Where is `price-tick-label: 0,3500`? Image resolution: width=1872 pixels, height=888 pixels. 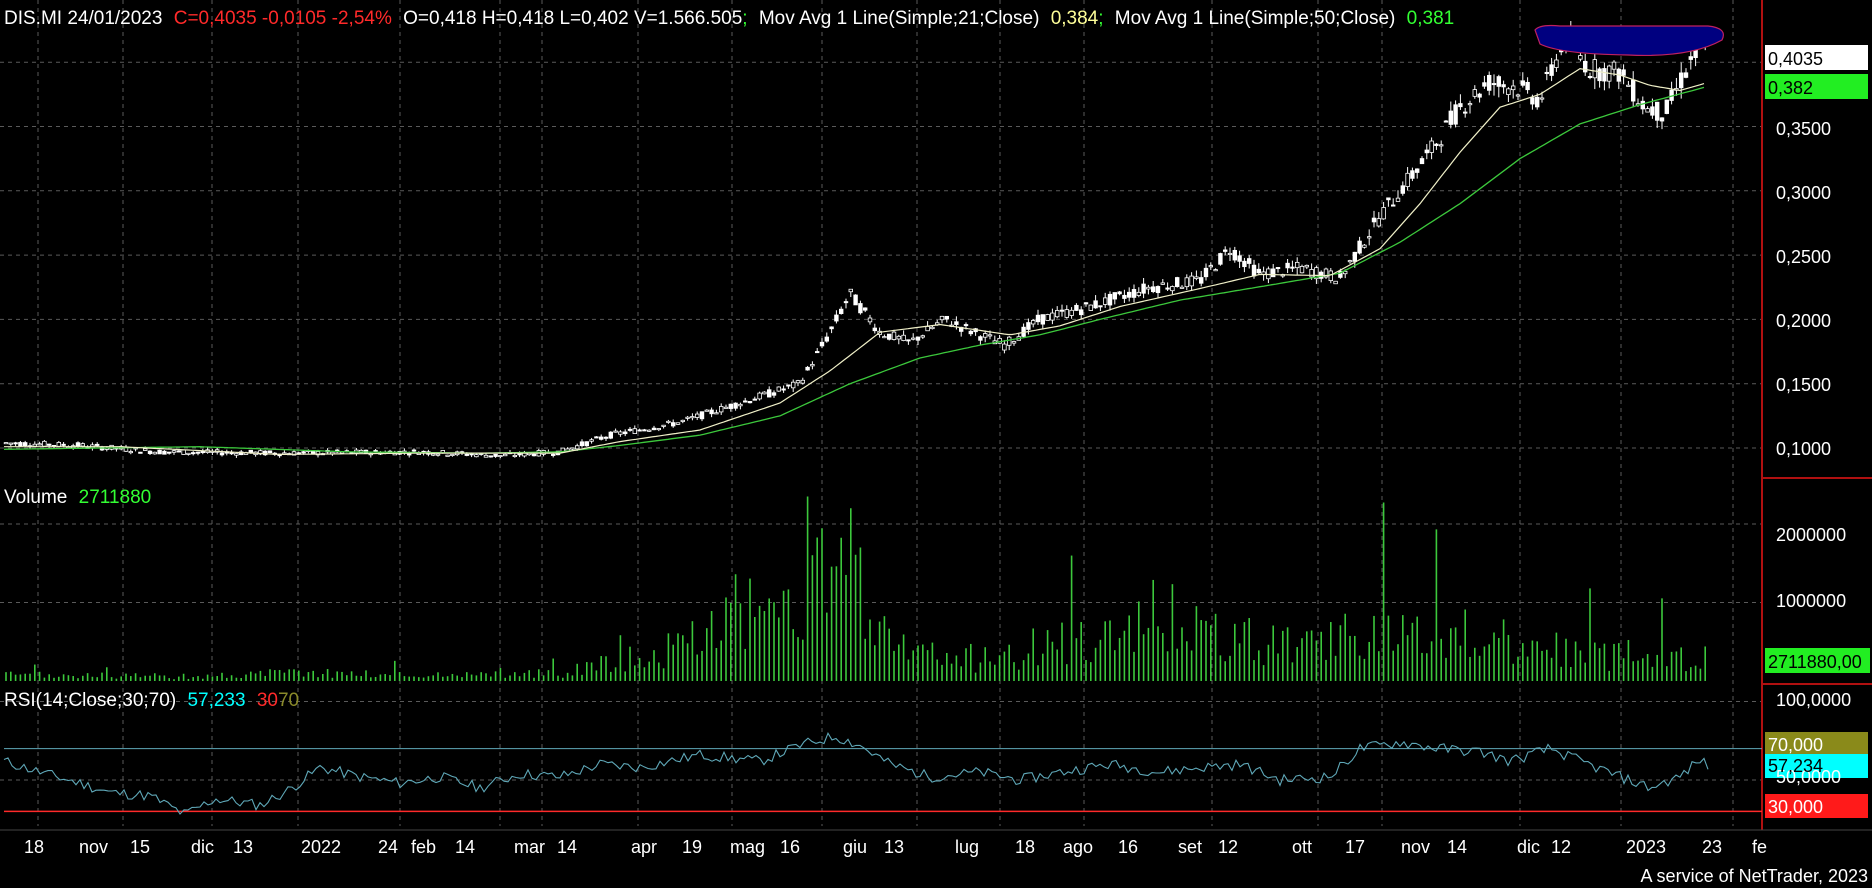
price-tick-label: 0,3500 is located at coordinates (1803, 129).